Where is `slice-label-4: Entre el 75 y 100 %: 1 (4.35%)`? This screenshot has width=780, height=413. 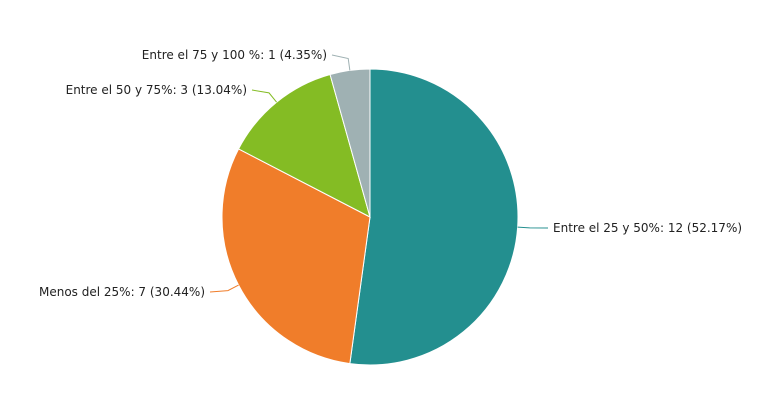 slice-label-4: Entre el 75 y 100 %: 1 (4.35%) is located at coordinates (234, 55).